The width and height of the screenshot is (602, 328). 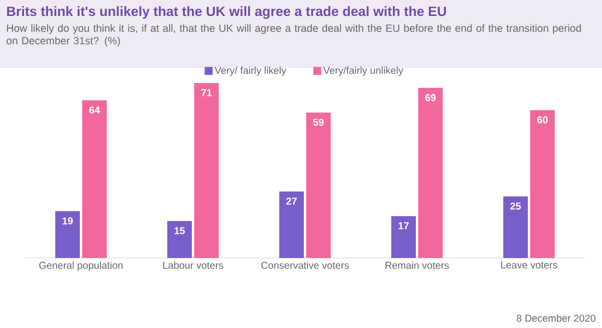 I want to click on legend-label: Very/ fairly likely, so click(x=250, y=71).